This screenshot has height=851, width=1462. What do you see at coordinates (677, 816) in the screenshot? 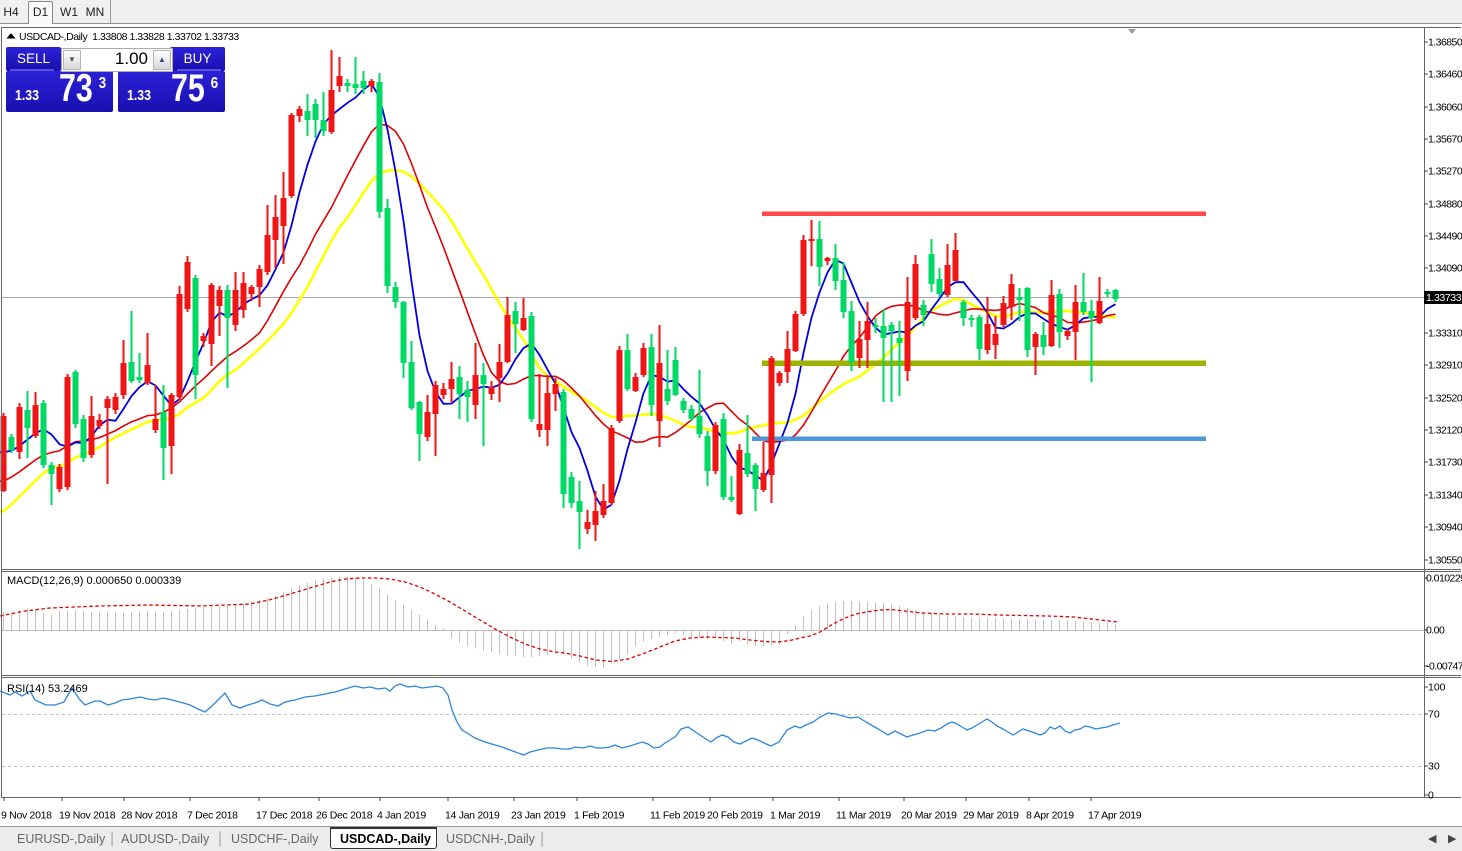
I see `svg-text: 11 Feb 2019` at bounding box center [677, 816].